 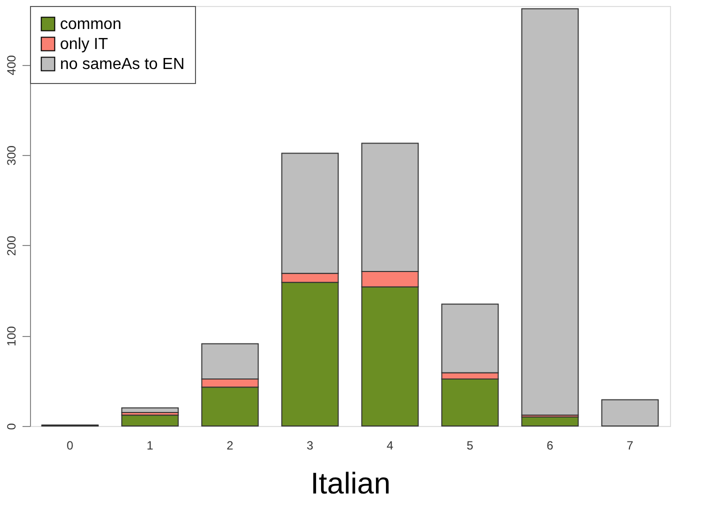 What do you see at coordinates (310, 445) in the screenshot?
I see `x-tick-label: 3` at bounding box center [310, 445].